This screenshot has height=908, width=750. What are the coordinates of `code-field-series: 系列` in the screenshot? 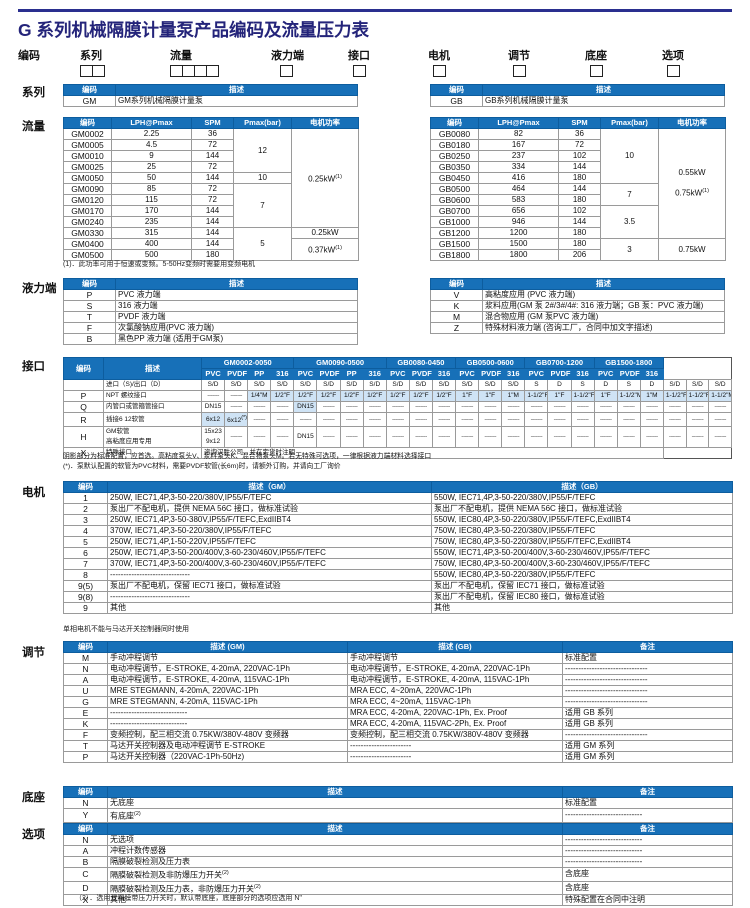 It's located at (92, 62).